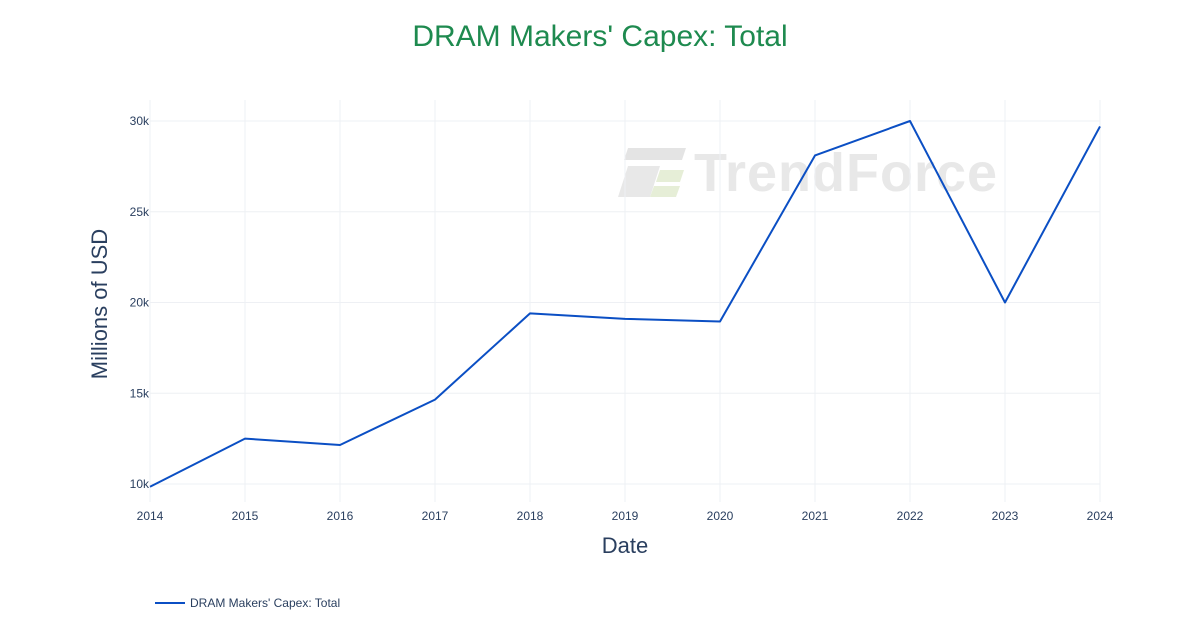 The image size is (1200, 630). I want to click on x-tick-label: 2017, so click(435, 516).